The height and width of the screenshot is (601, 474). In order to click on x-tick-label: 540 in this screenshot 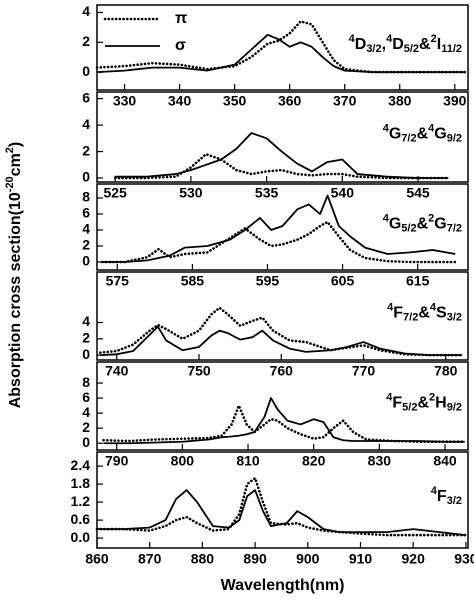, I will do `click(343, 193)`.